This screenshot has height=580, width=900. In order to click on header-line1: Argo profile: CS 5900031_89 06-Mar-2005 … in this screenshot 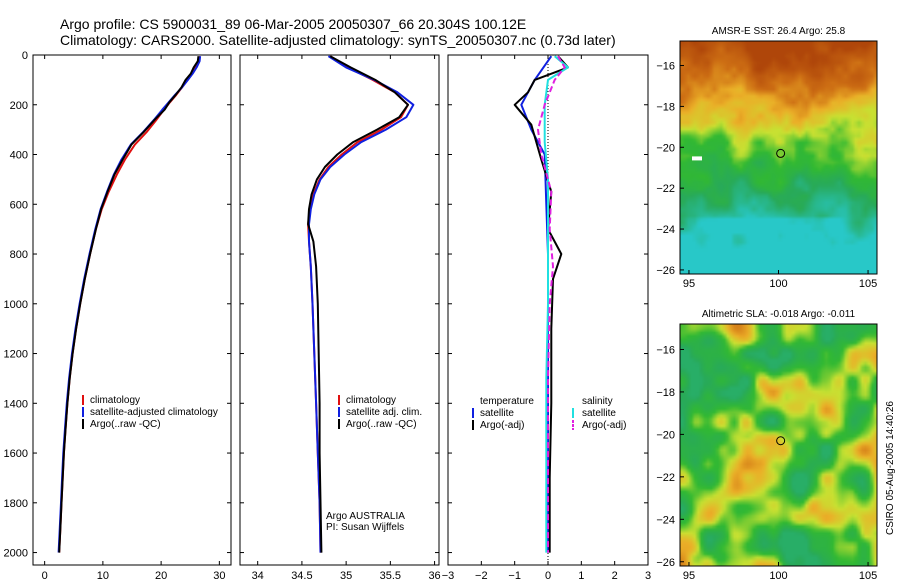, I will do `click(293, 24)`.